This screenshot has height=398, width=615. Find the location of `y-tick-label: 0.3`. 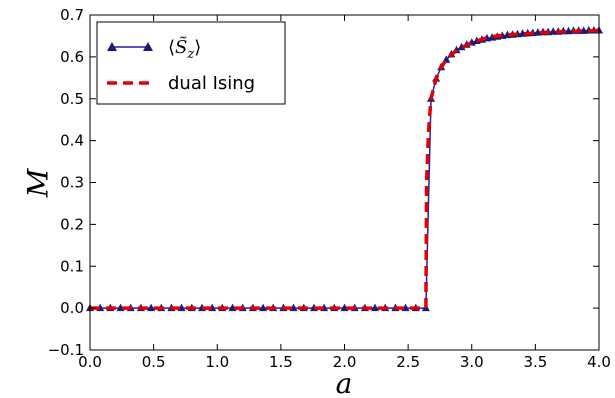

y-tick-label: 0.3 is located at coordinates (72, 183).